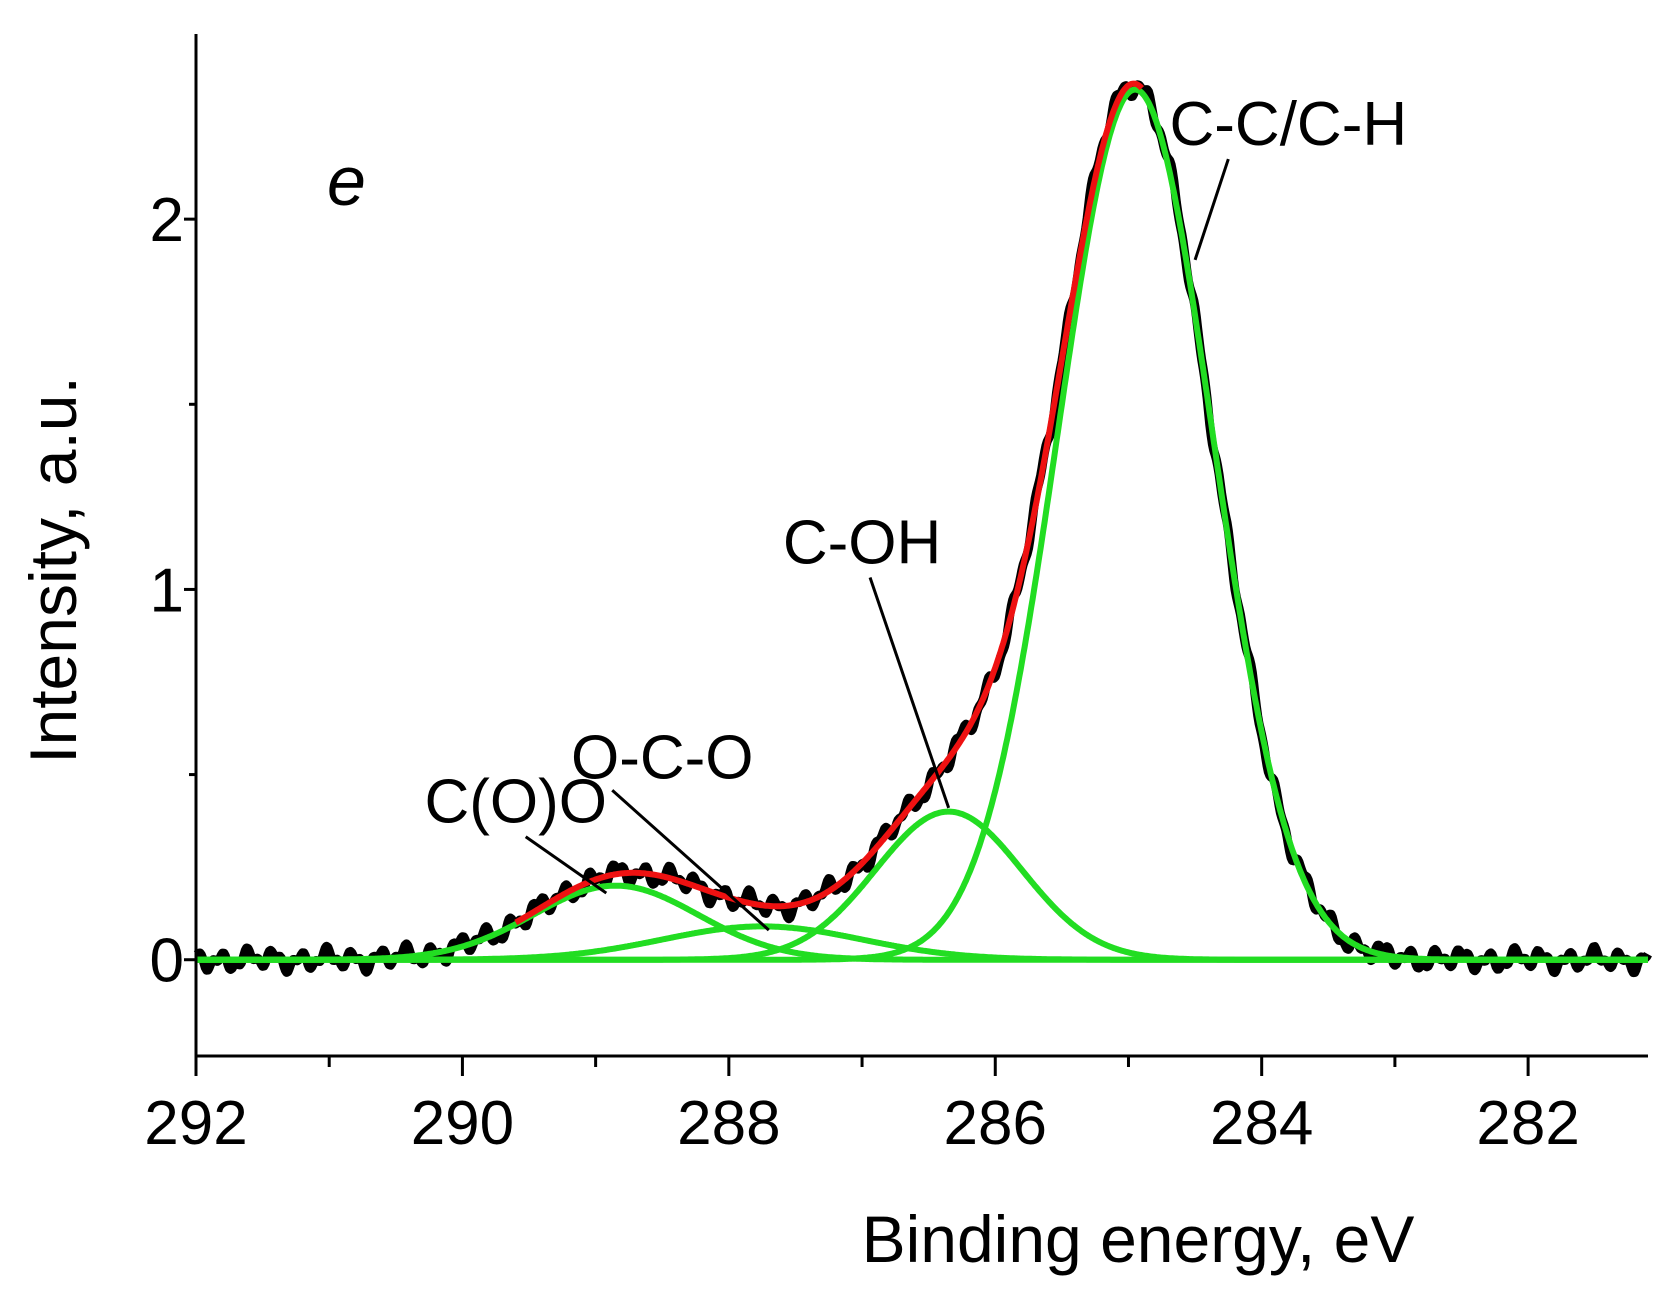 This screenshot has width=1675, height=1297. Describe the element at coordinates (1138, 1239) in the screenshot. I see `x-axis-title: Binding energy, eV` at that location.